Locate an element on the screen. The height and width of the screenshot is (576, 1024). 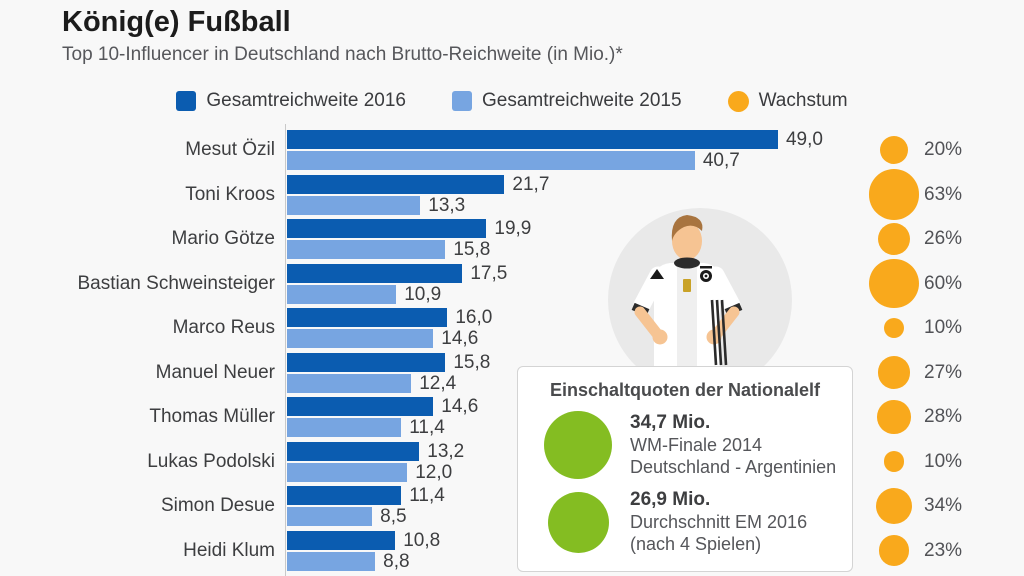
player-name: Simon Desue is located at coordinates (217, 505).